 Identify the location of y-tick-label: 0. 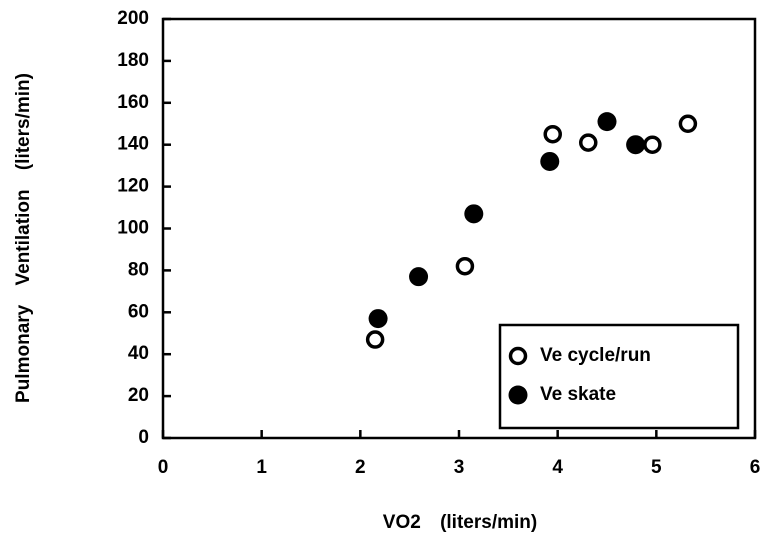
(143, 437).